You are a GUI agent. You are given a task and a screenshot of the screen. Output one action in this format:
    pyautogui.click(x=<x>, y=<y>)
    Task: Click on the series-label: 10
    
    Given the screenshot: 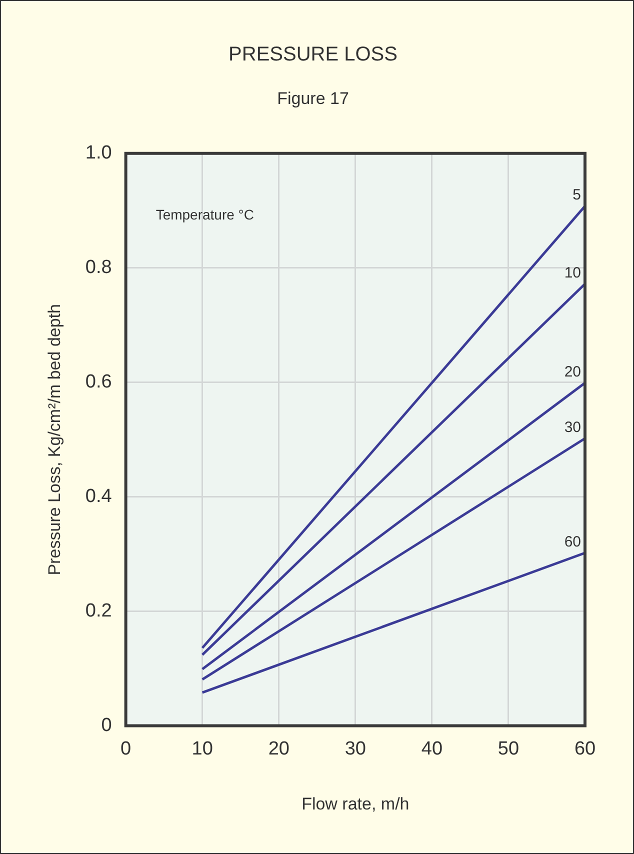 What is the action you would take?
    pyautogui.click(x=572, y=273)
    